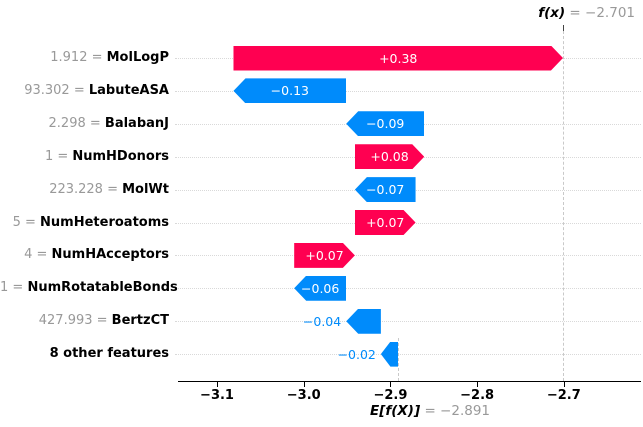  What do you see at coordinates (322, 321) in the screenshot?
I see `shap-value-label-outside: −0.04` at bounding box center [322, 321].